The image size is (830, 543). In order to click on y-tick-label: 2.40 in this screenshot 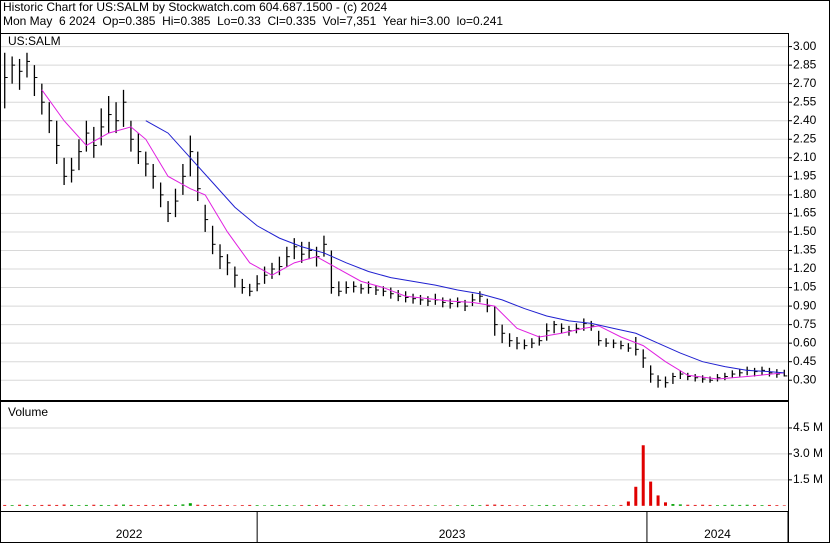, I will do `click(805, 120)`.